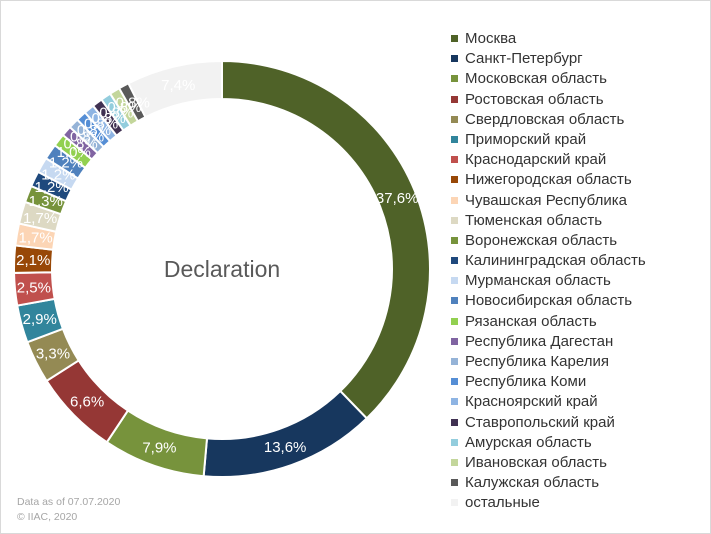 The image size is (711, 534). I want to click on legend-item-19: Красноярский край, so click(548, 402).